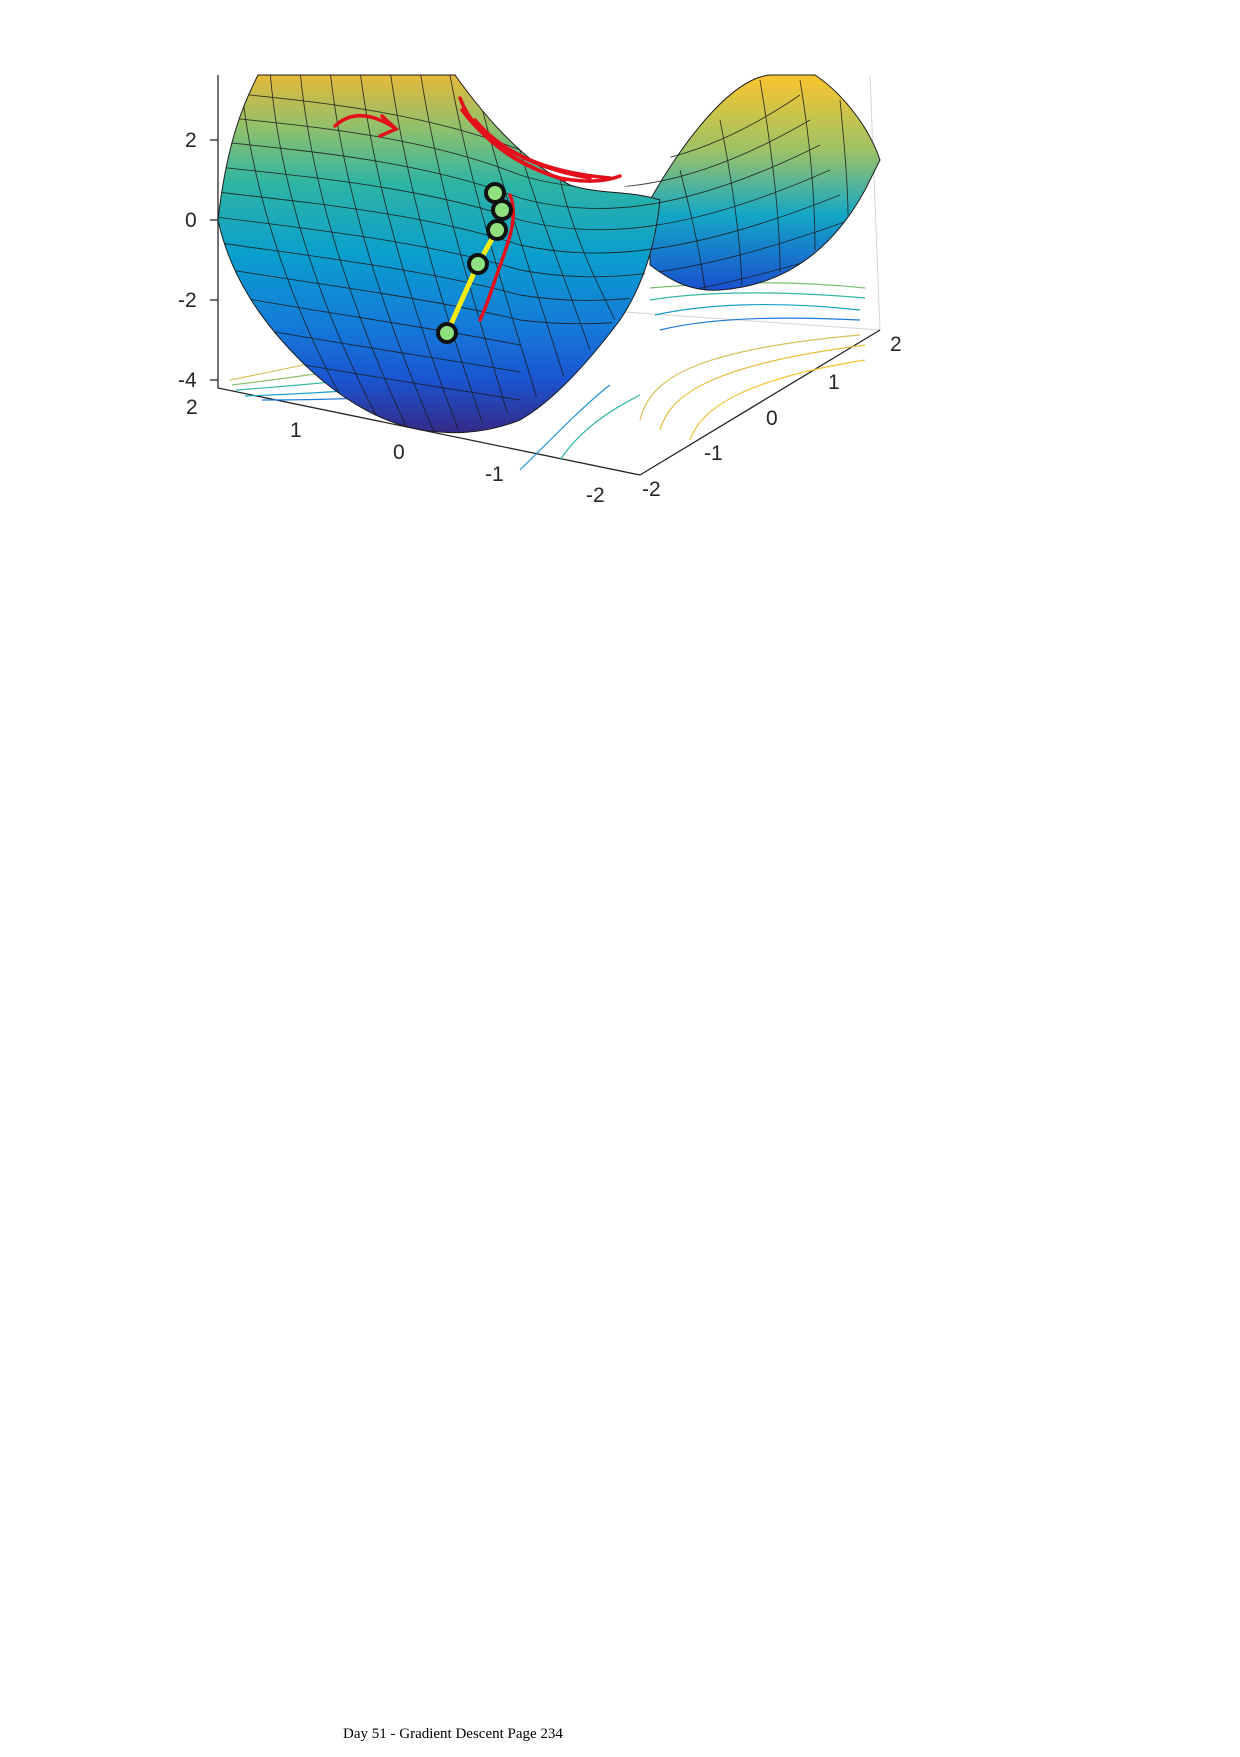  I want to click on z-tick-label: -4, so click(187, 380).